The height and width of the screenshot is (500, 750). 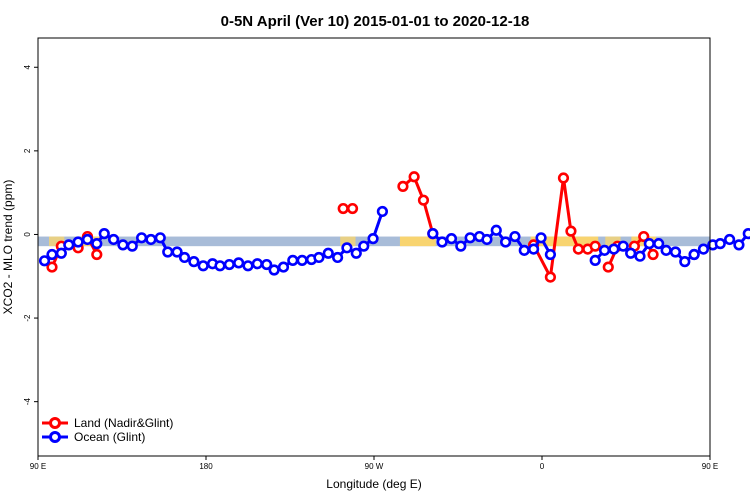 I want to click on y-tick-label: 4, so click(x=27, y=66).